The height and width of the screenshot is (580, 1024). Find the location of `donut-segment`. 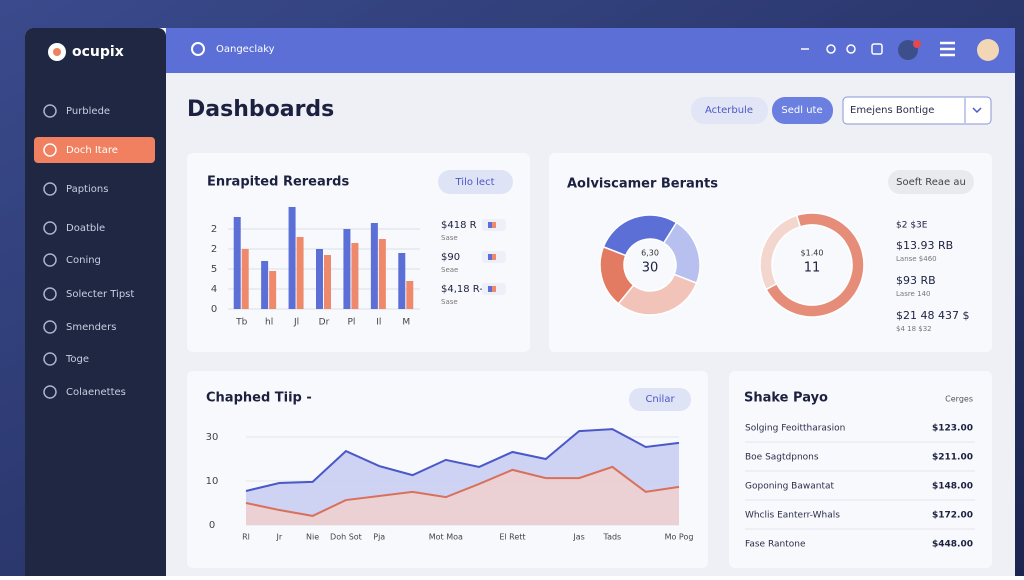

donut-segment is located at coordinates (617, 275).